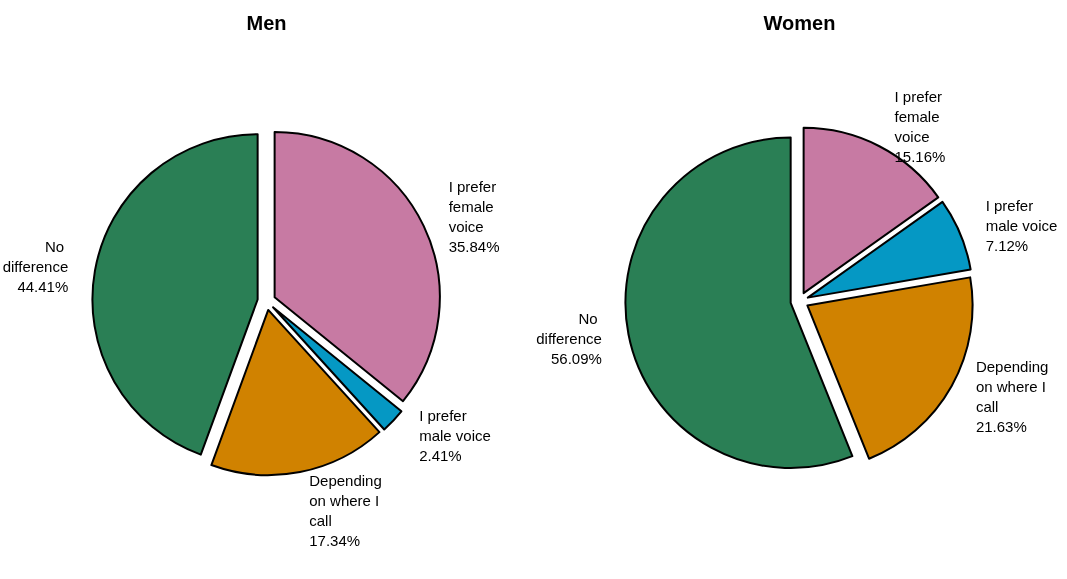 The width and height of the screenshot is (1067, 579). Describe the element at coordinates (335, 540) in the screenshot. I see `data-label: 17.34%` at that location.